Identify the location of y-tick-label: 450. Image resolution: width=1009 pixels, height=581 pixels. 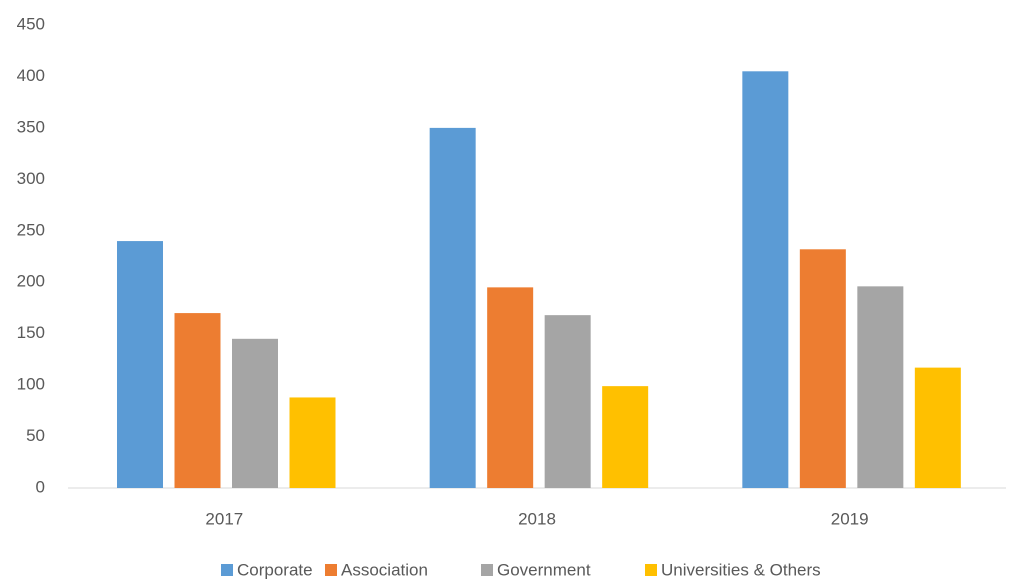
(31, 23).